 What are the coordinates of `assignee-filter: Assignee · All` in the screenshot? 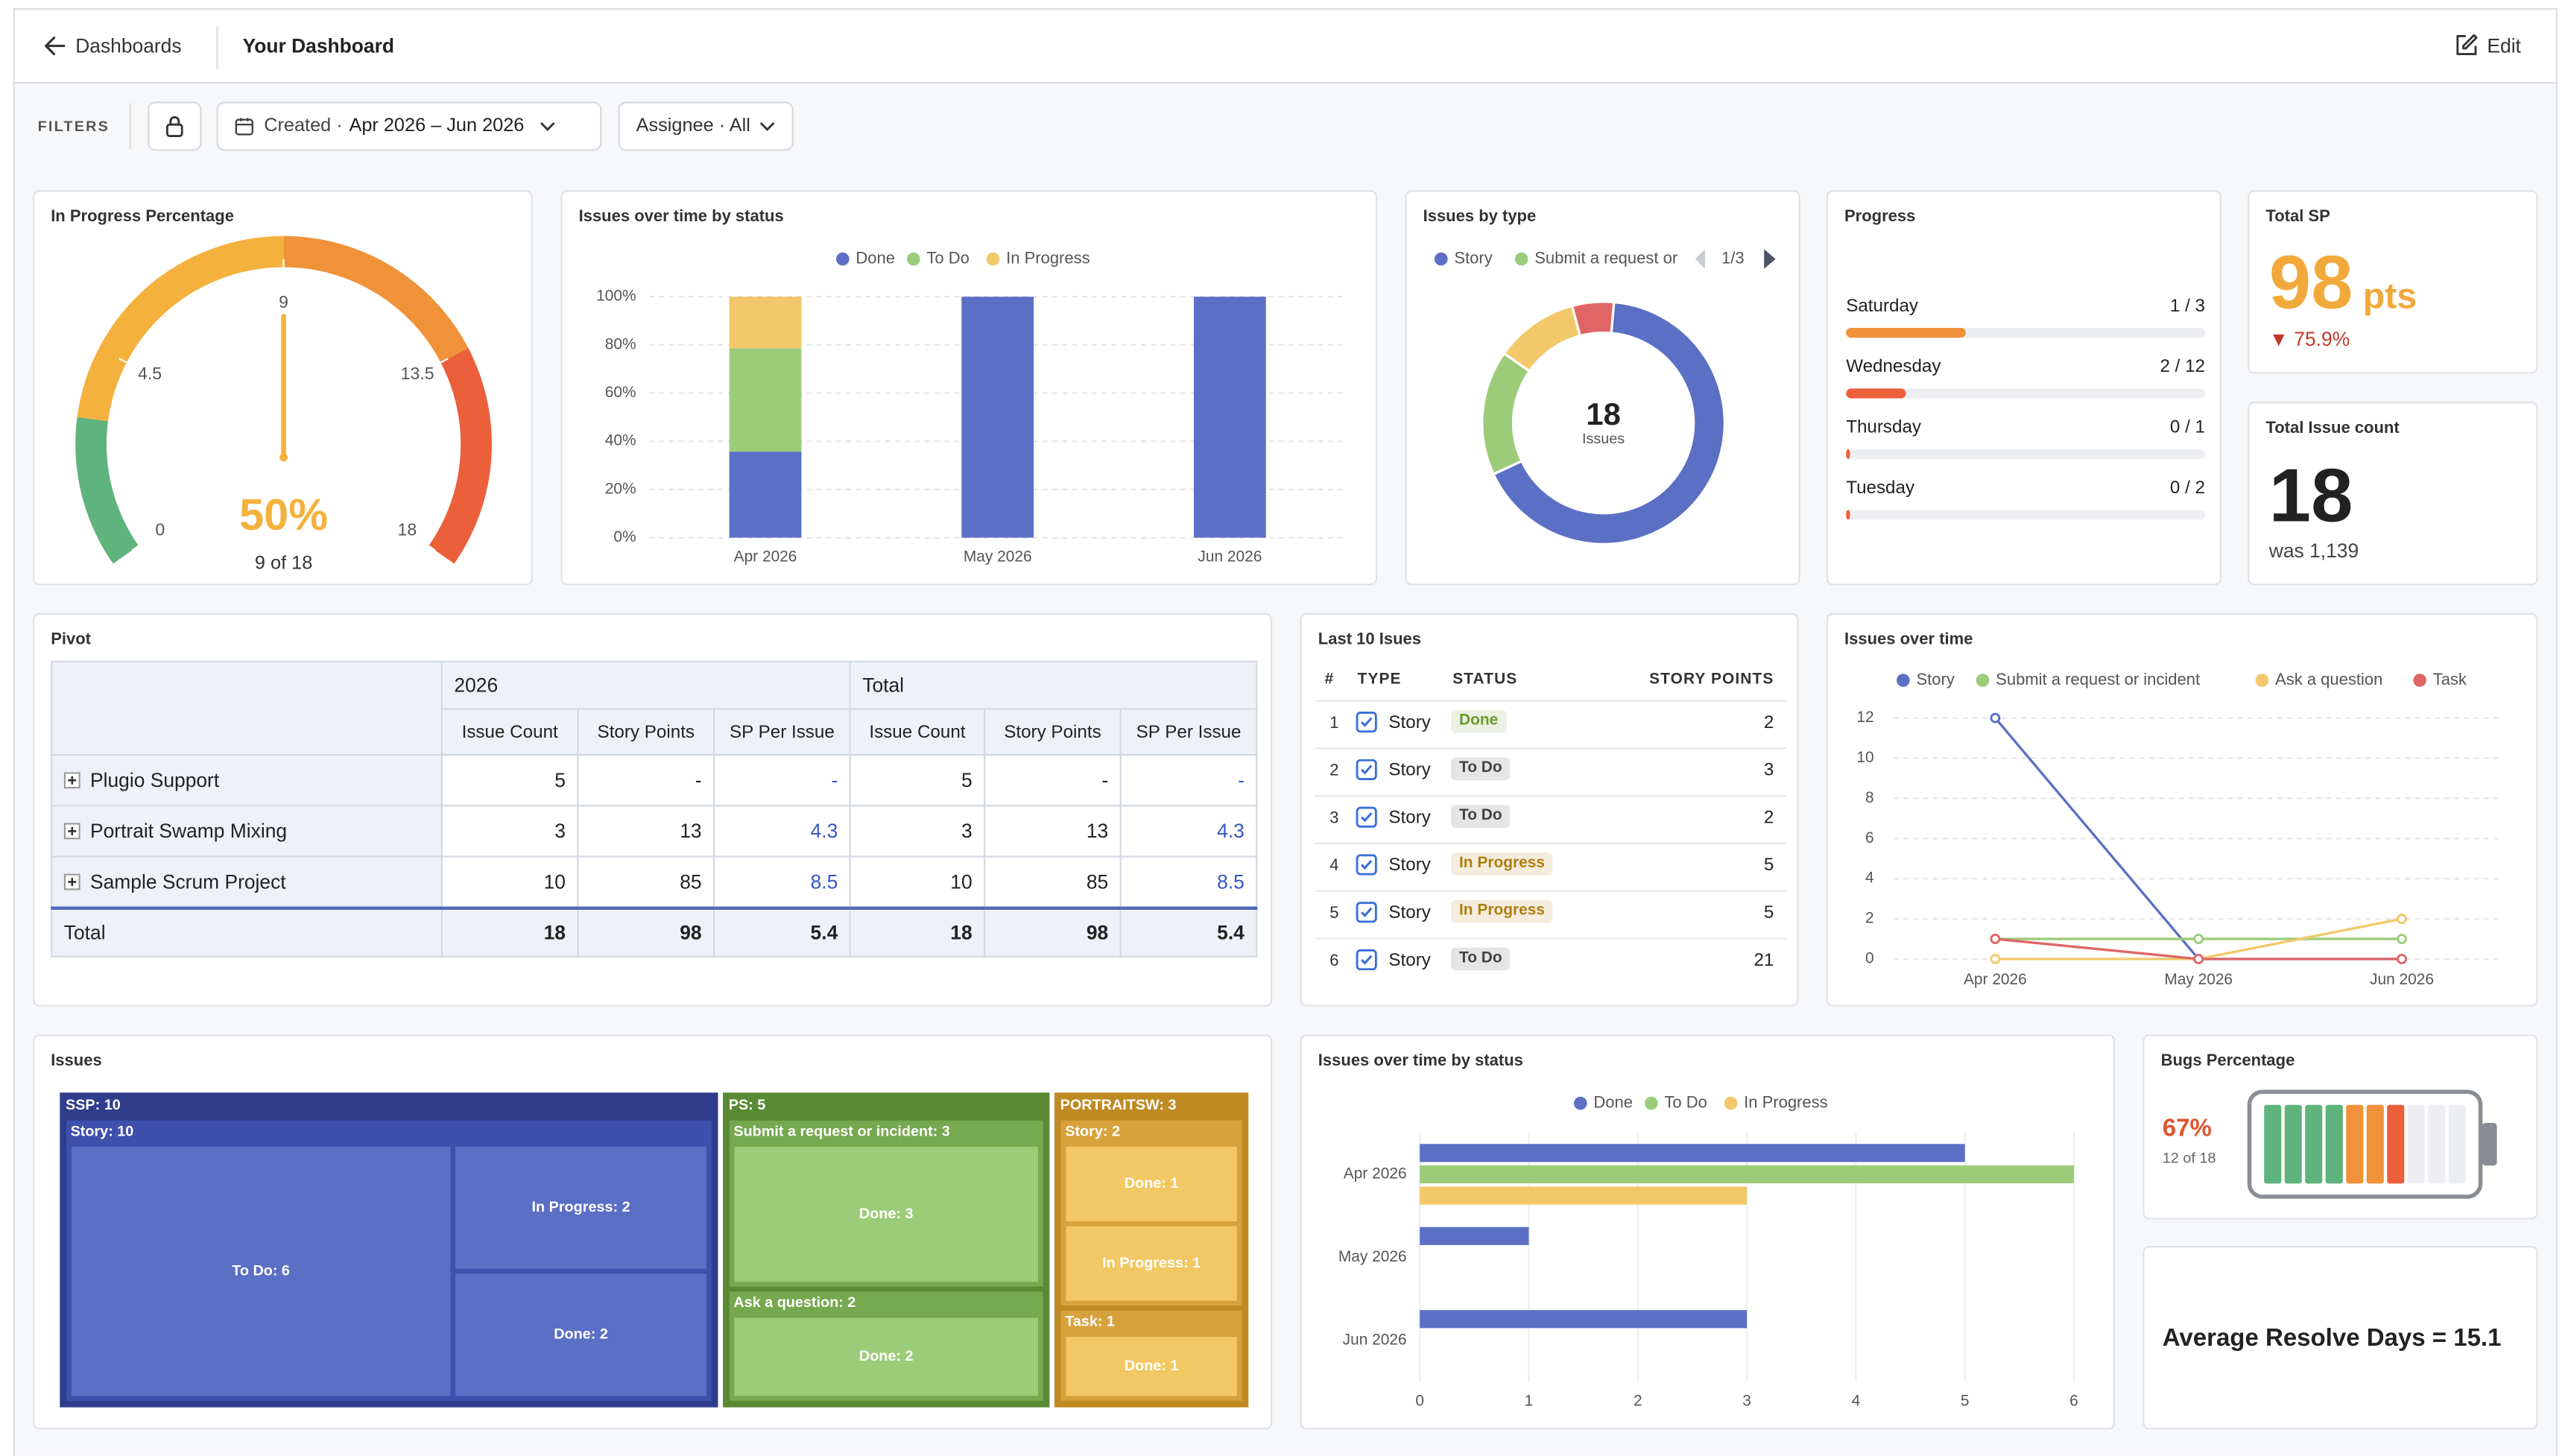 It's located at (706, 126).